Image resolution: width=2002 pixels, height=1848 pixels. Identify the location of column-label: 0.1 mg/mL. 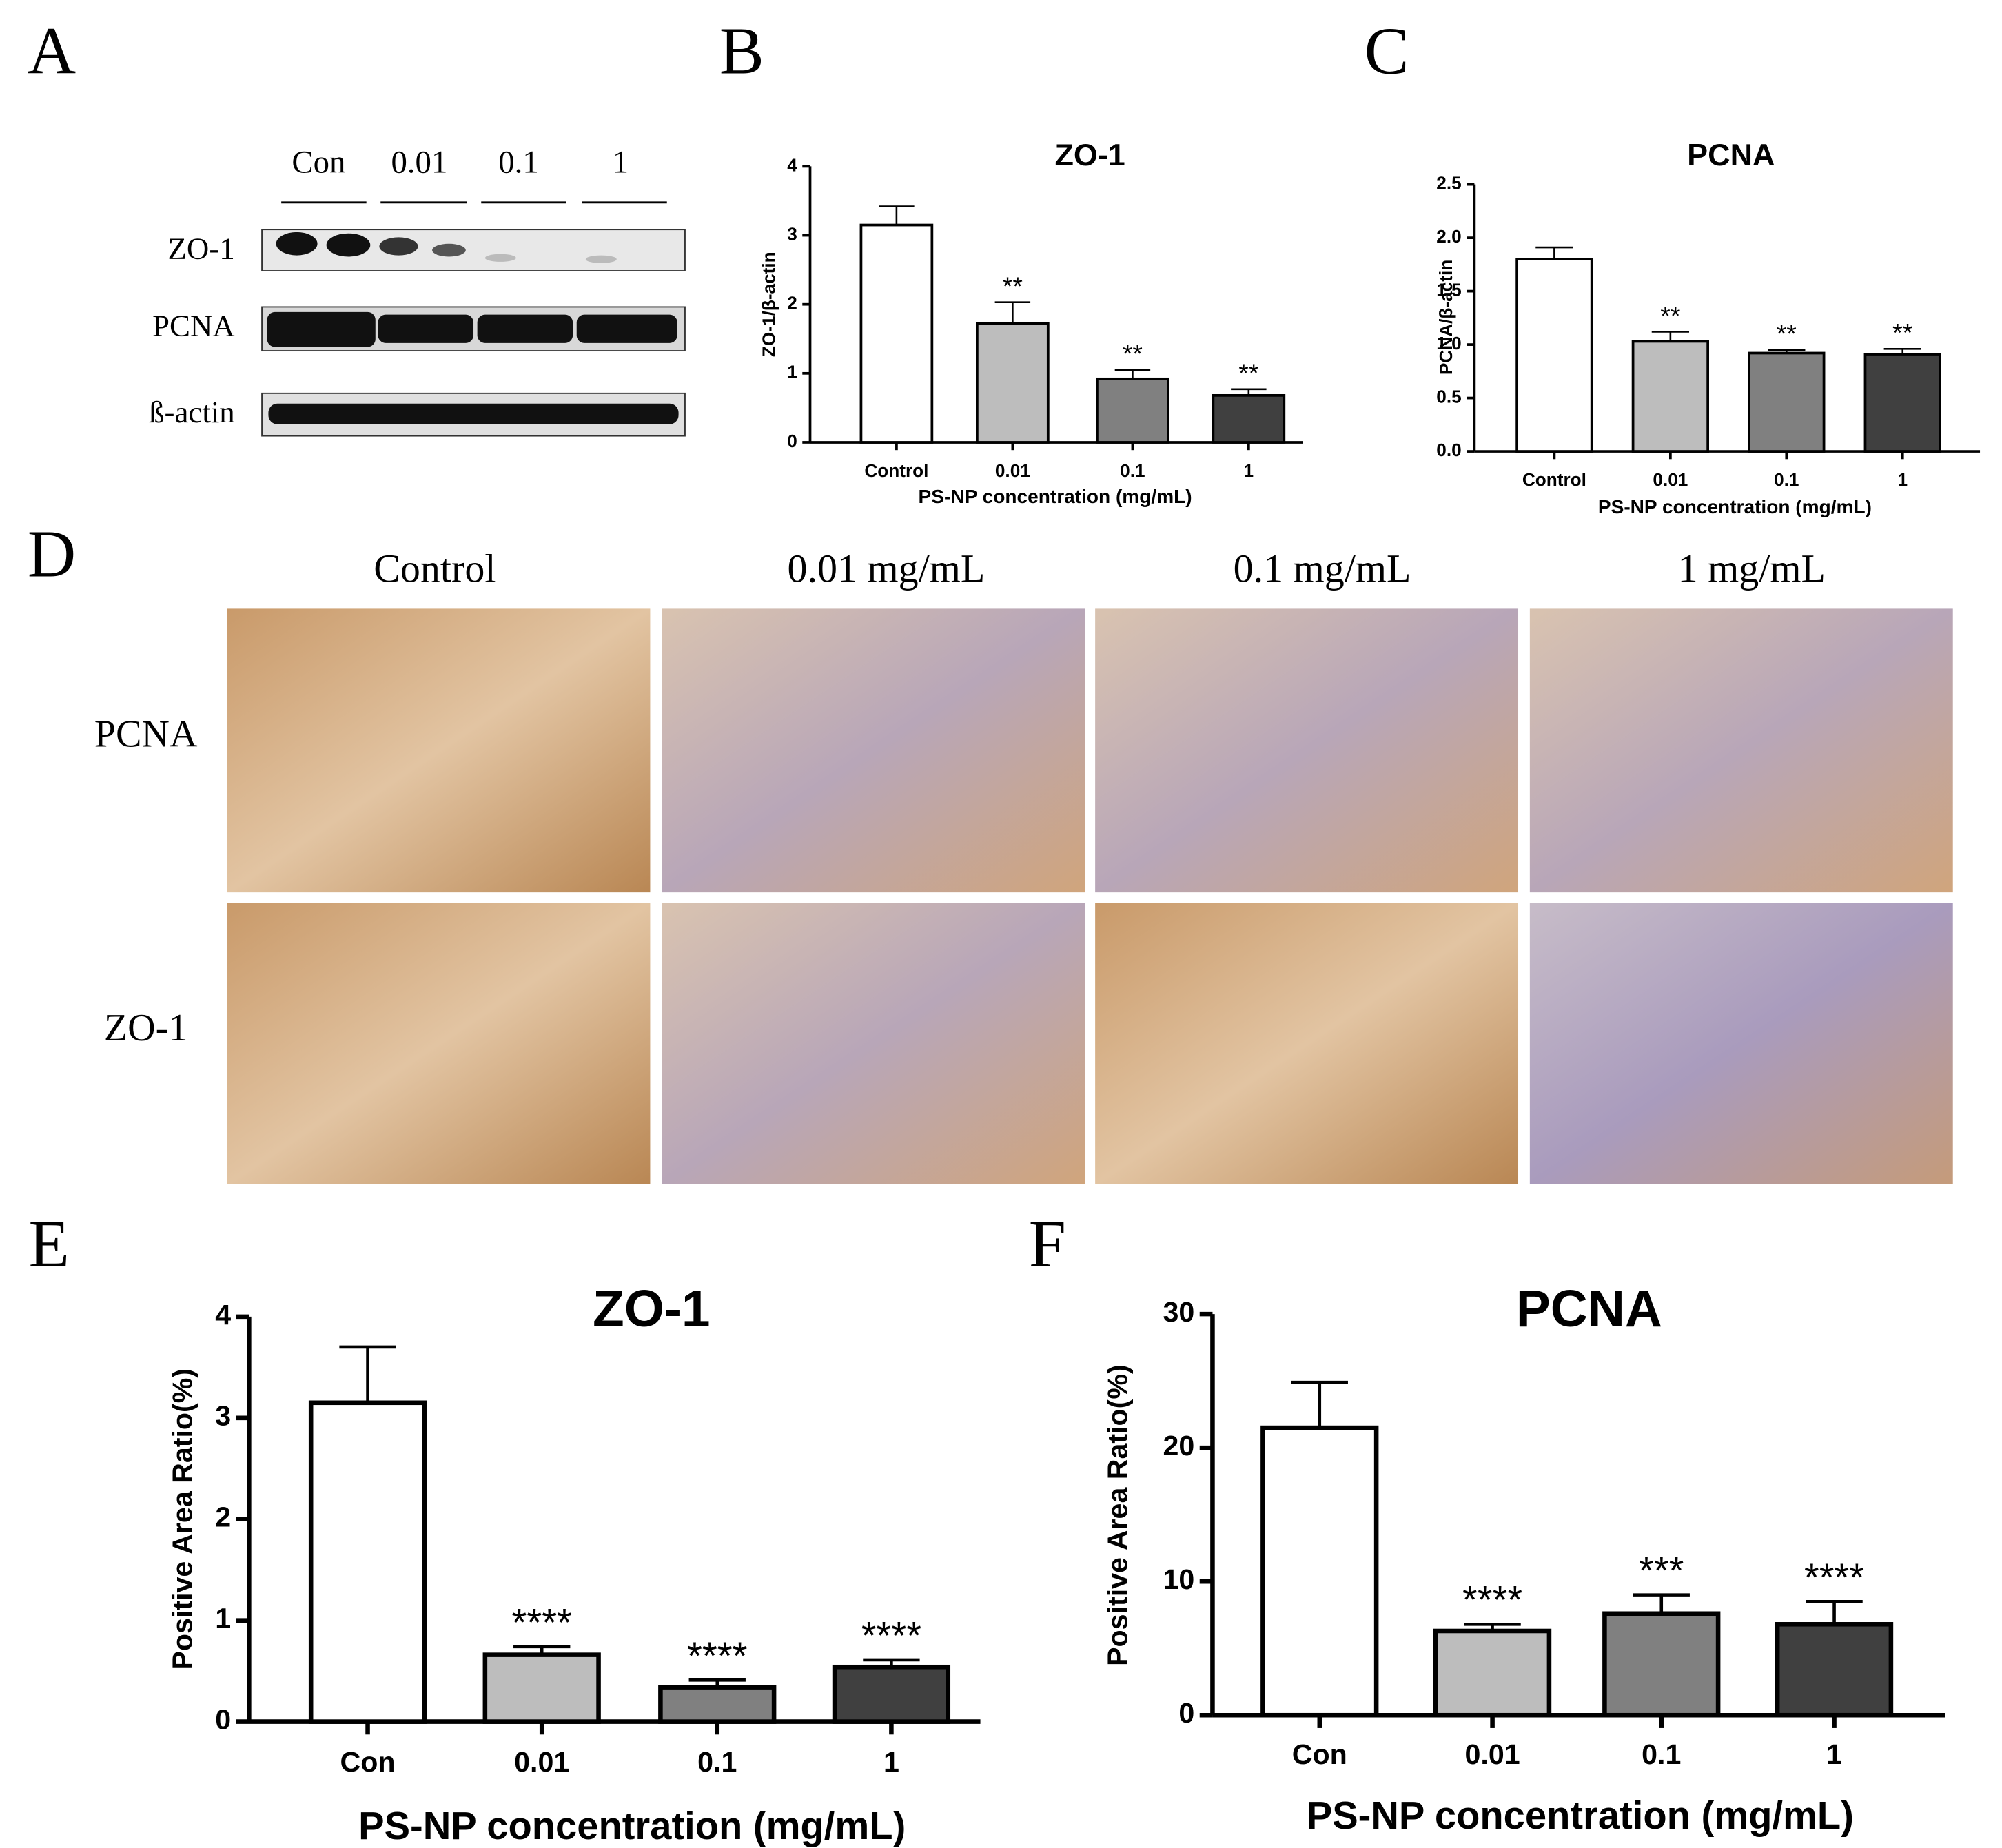
(1322, 568).